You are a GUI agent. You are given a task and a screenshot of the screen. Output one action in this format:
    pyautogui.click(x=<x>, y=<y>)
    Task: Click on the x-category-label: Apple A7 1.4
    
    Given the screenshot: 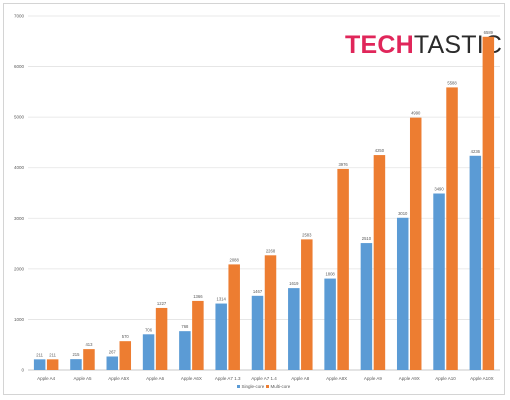 What is the action you would take?
    pyautogui.click(x=264, y=378)
    